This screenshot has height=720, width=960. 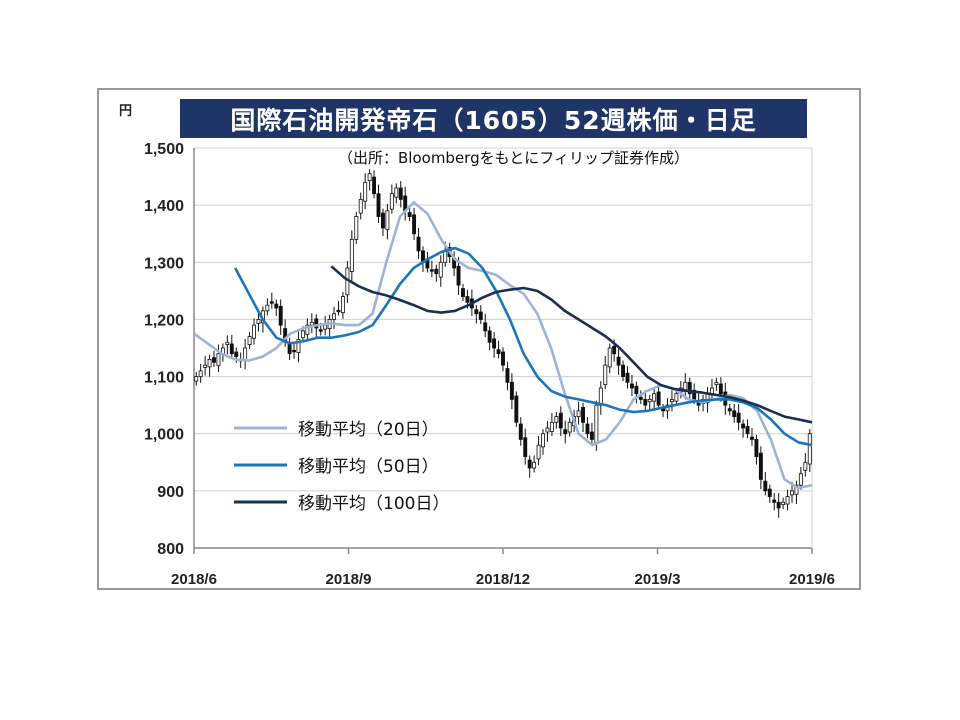 I want to click on x-tick-label: 2018/6, so click(x=194, y=579).